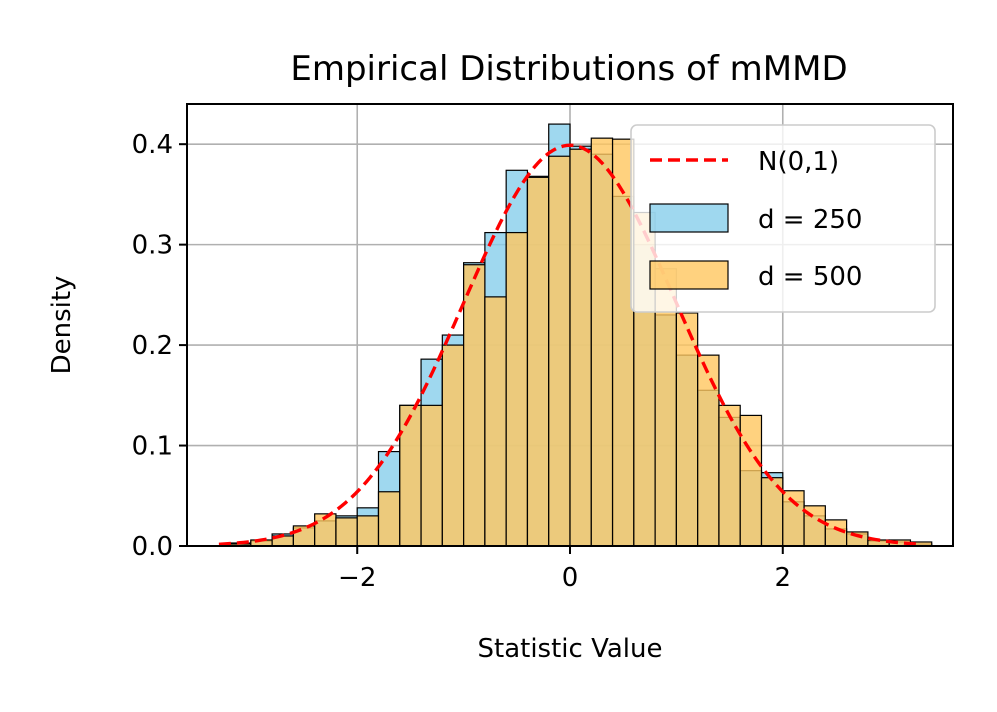  Describe the element at coordinates (62, 325) in the screenshot. I see `y-axis-label: Density` at that location.